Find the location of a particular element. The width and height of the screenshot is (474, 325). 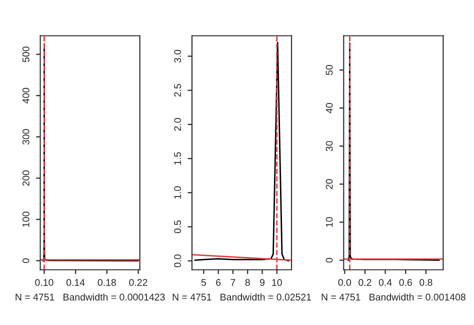

y-tick-label: 50 is located at coordinates (329, 70).